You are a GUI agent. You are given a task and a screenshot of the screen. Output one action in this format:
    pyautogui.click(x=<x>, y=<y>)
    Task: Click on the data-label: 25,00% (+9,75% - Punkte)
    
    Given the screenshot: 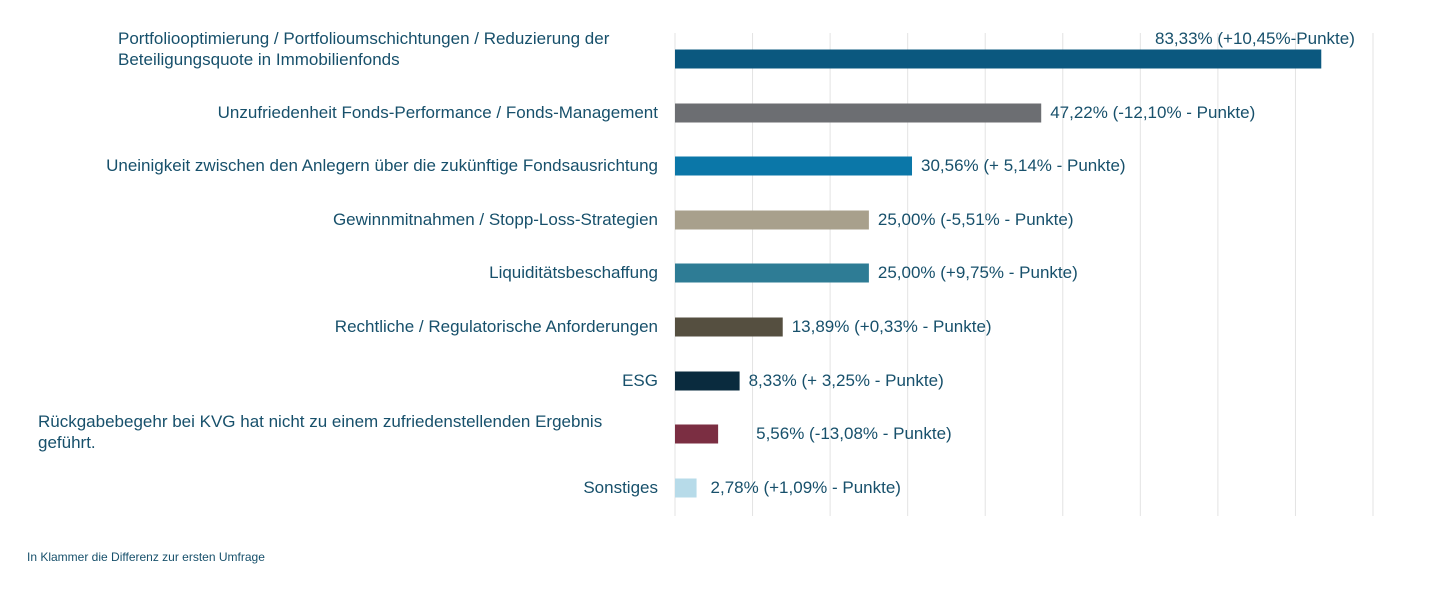 What is the action you would take?
    pyautogui.click(x=977, y=272)
    